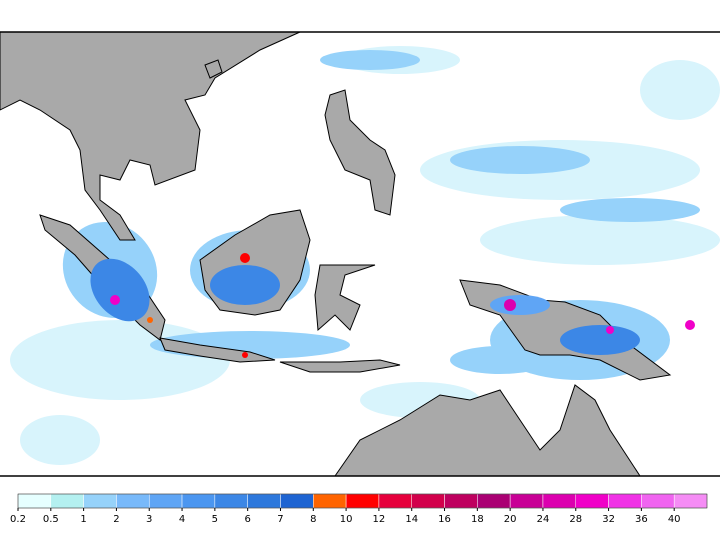  What do you see at coordinates (477, 519) in the screenshot?
I see `colorbar-label: 18` at bounding box center [477, 519].